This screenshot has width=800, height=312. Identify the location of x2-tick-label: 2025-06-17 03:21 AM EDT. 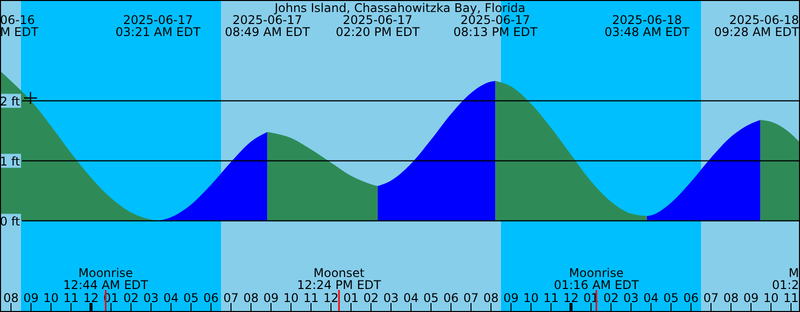
(159, 26).